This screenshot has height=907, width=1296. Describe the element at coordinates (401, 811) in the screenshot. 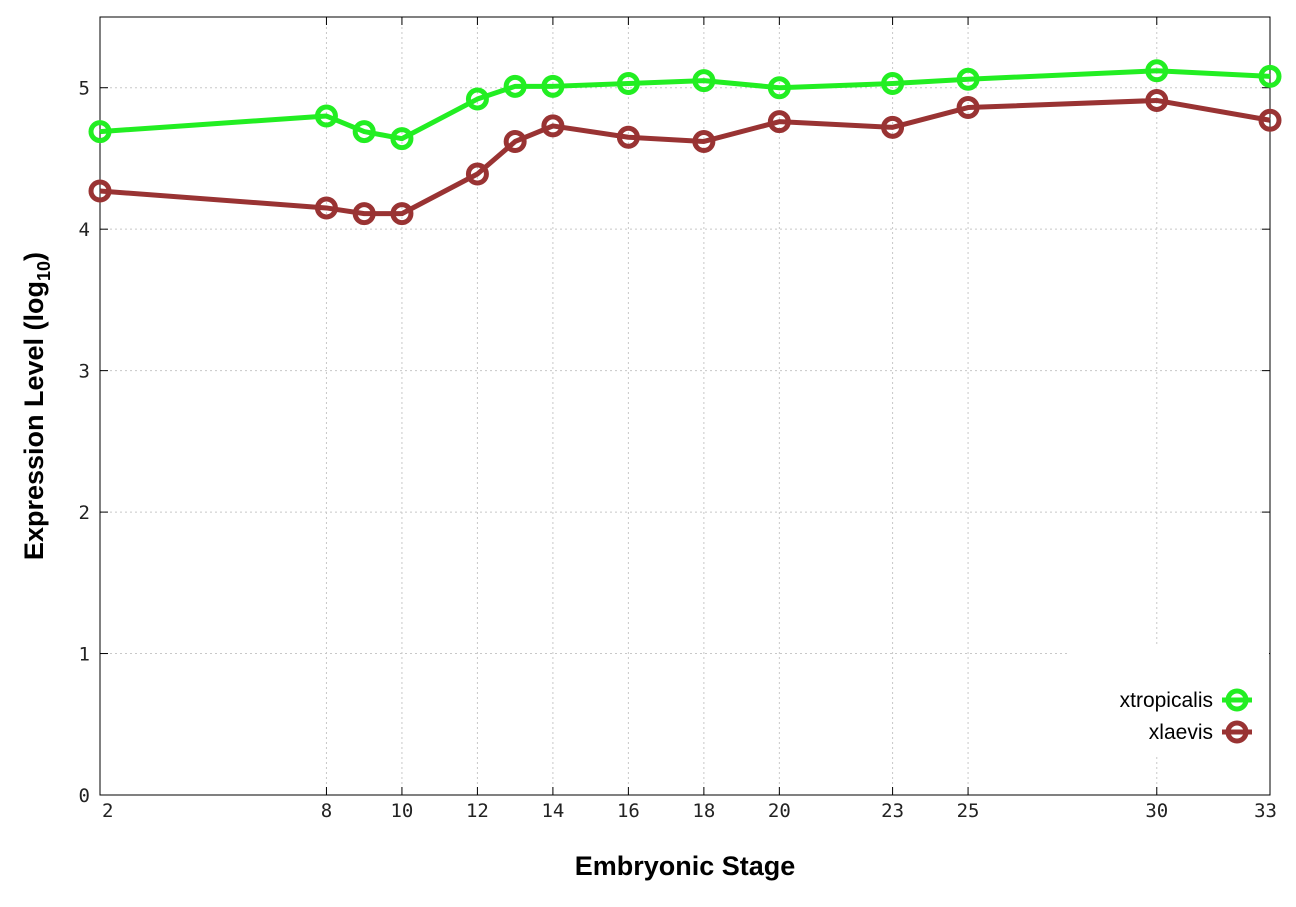

I see `x-tick-label: 10` at that location.